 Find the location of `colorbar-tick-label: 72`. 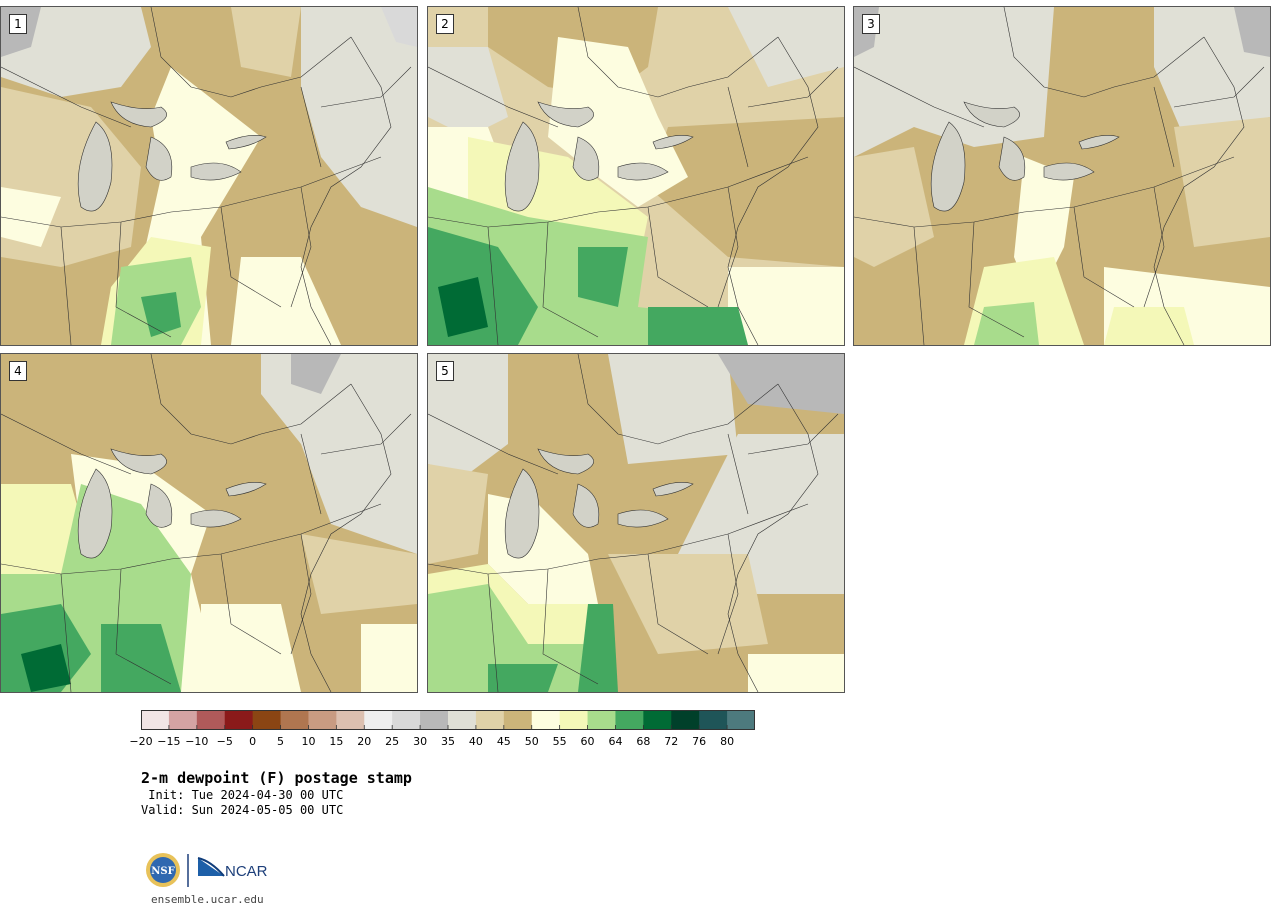

colorbar-tick-label: 72 is located at coordinates (671, 741).